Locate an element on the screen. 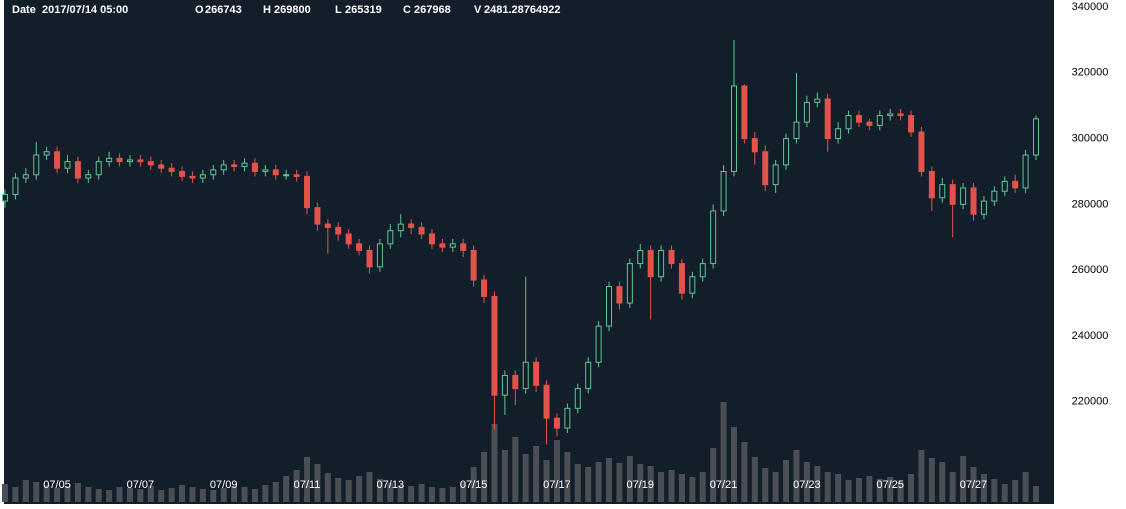  x-tick-label: 07/25 is located at coordinates (890, 485).